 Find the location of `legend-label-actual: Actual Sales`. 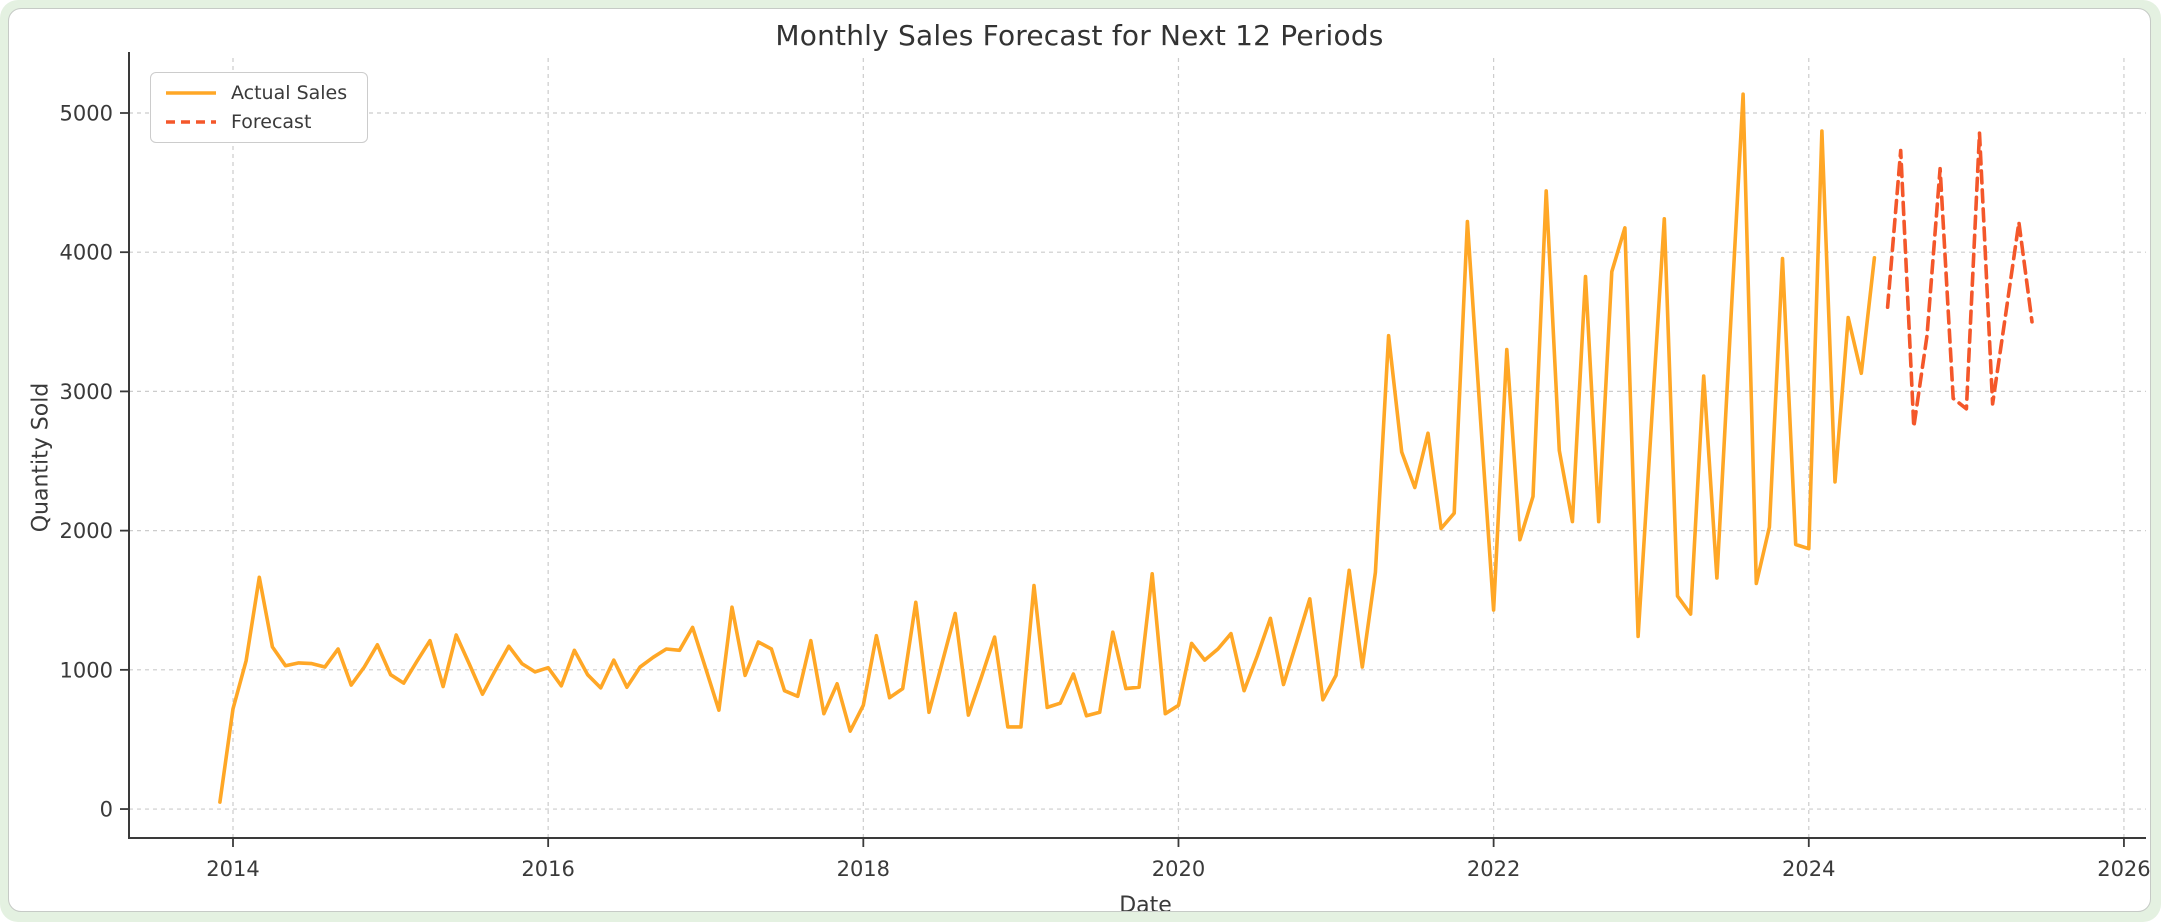

legend-label-actual: Actual Sales is located at coordinates (289, 93).